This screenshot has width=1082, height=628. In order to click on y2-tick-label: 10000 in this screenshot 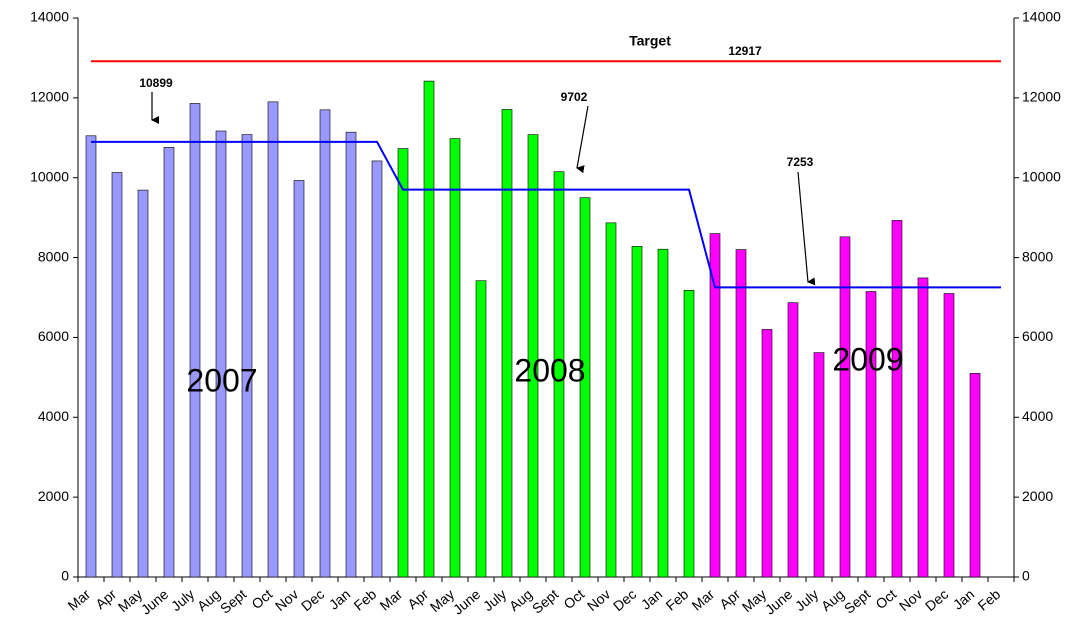, I will do `click(1041, 176)`.